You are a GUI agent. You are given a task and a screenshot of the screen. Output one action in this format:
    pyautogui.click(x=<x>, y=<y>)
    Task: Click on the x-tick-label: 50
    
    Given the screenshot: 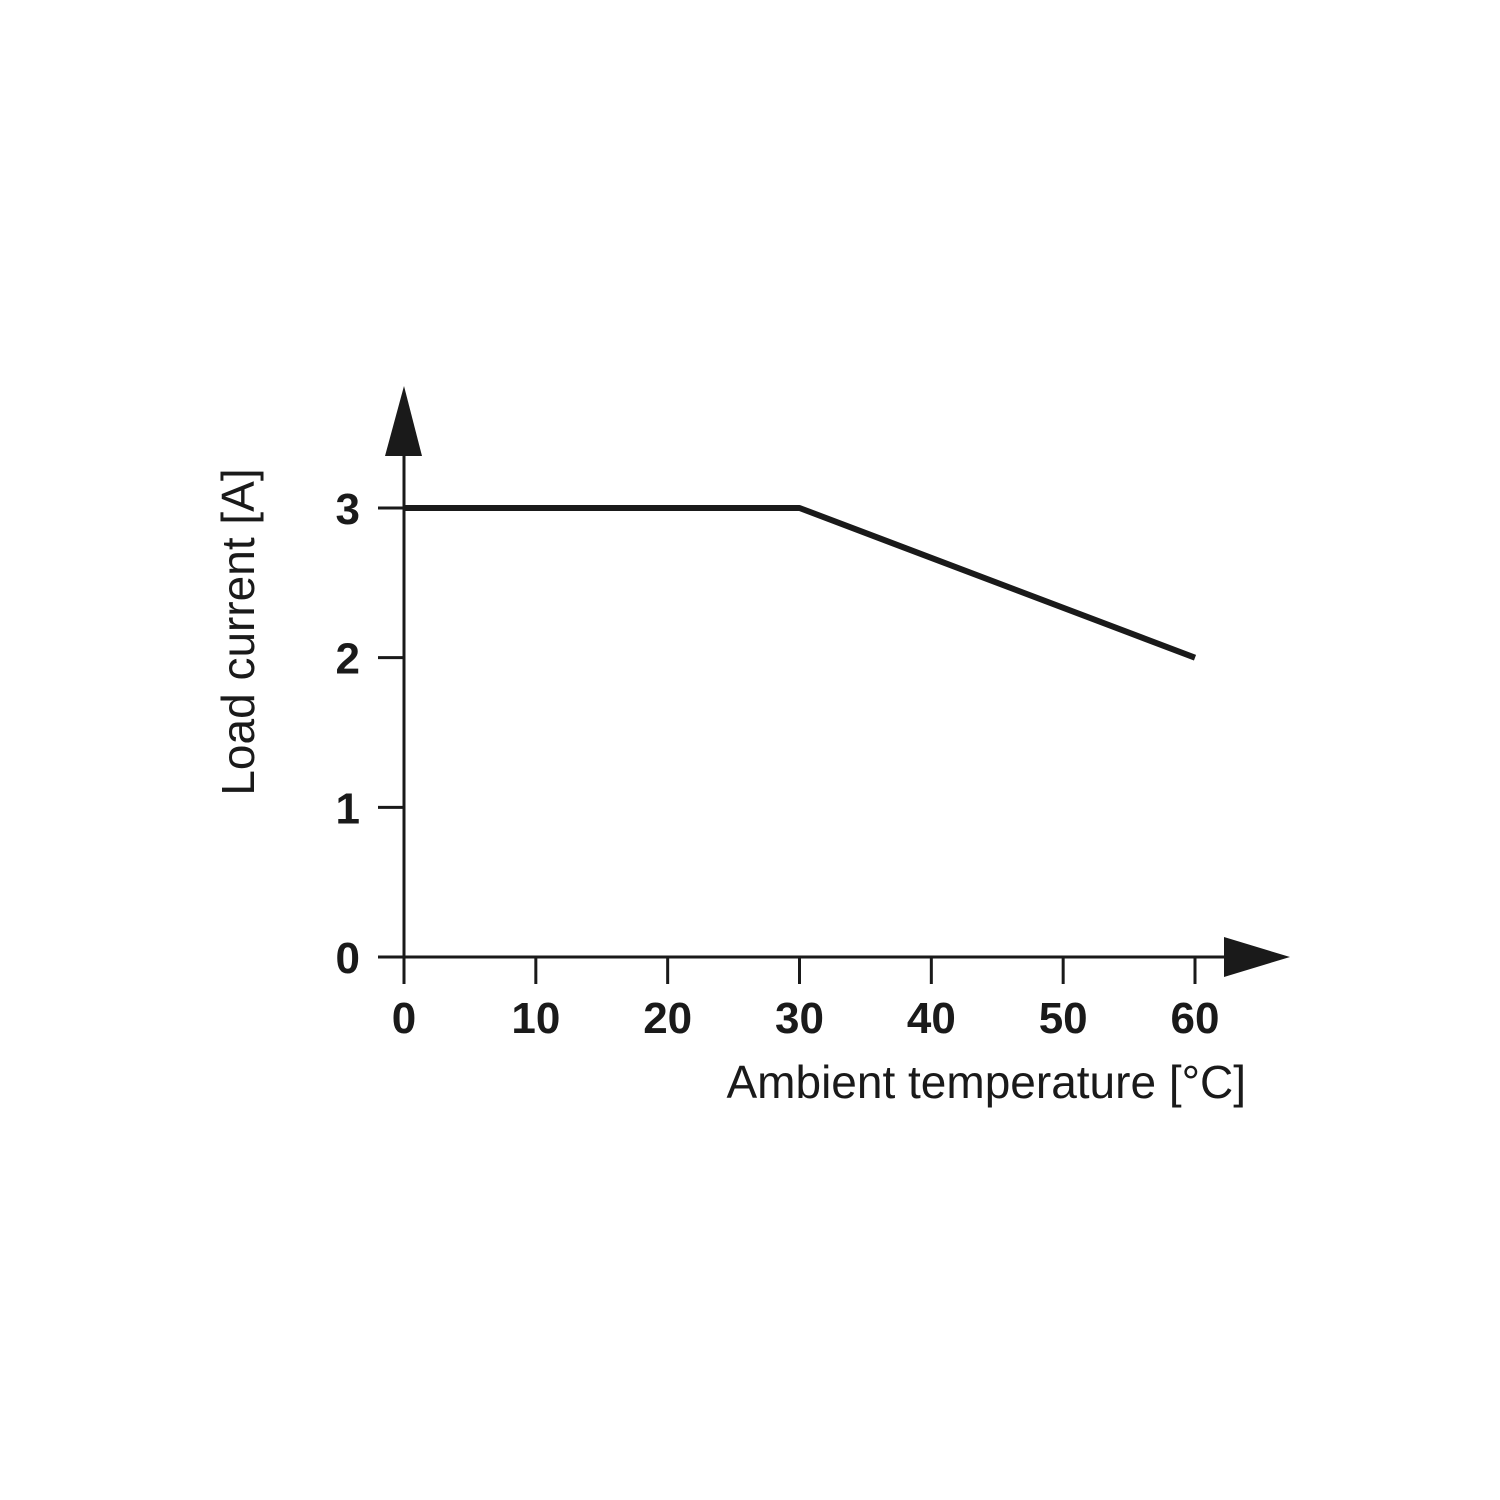 What is the action you would take?
    pyautogui.click(x=1063, y=1018)
    